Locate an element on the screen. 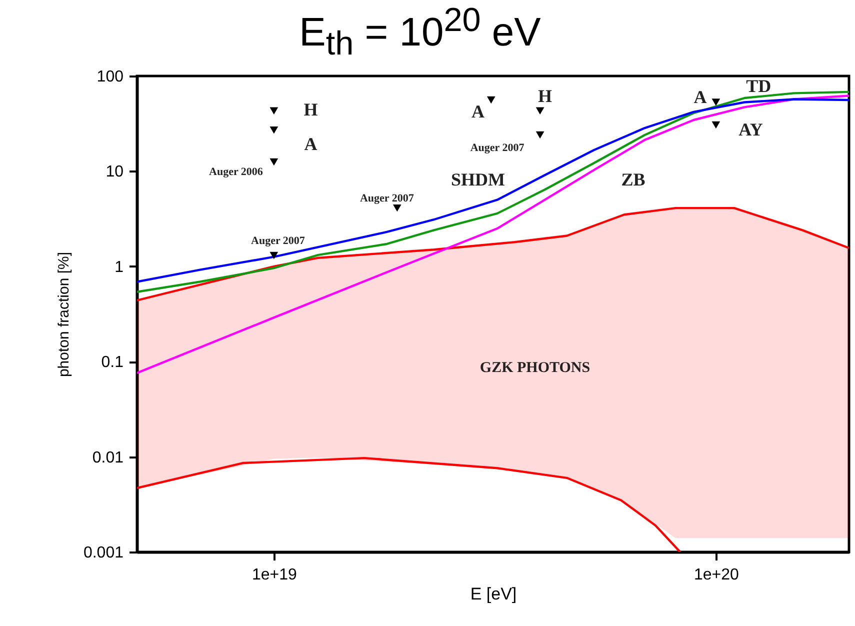 This screenshot has height=626, width=855. x-tick-label: 1e+20 is located at coordinates (717, 575).